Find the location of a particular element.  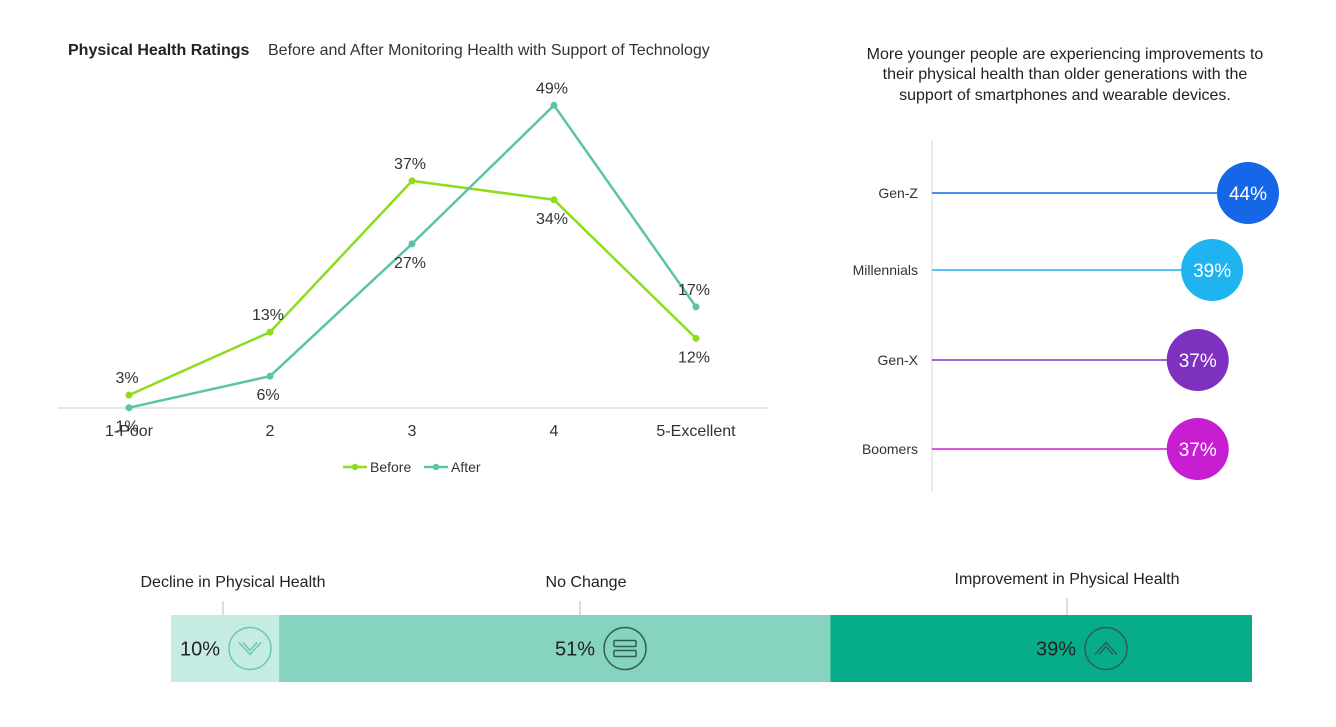

data-label-before: 3% is located at coordinates (126, 378).